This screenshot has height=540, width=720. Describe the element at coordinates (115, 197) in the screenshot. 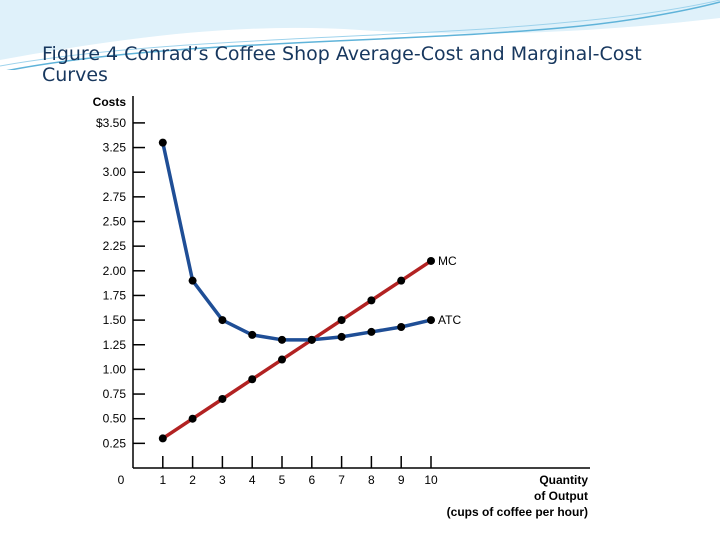

I see `y-tick-label: 2.75` at that location.